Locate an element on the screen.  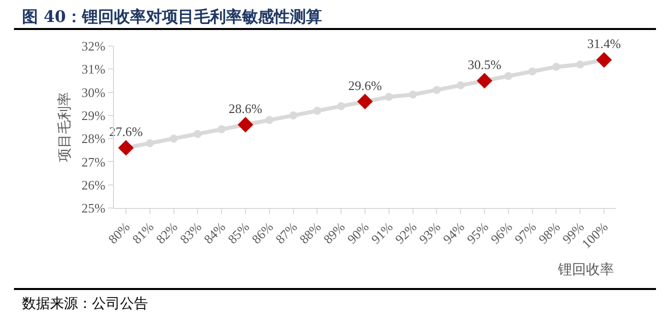
data-label: 28.6% is located at coordinates (245, 108).